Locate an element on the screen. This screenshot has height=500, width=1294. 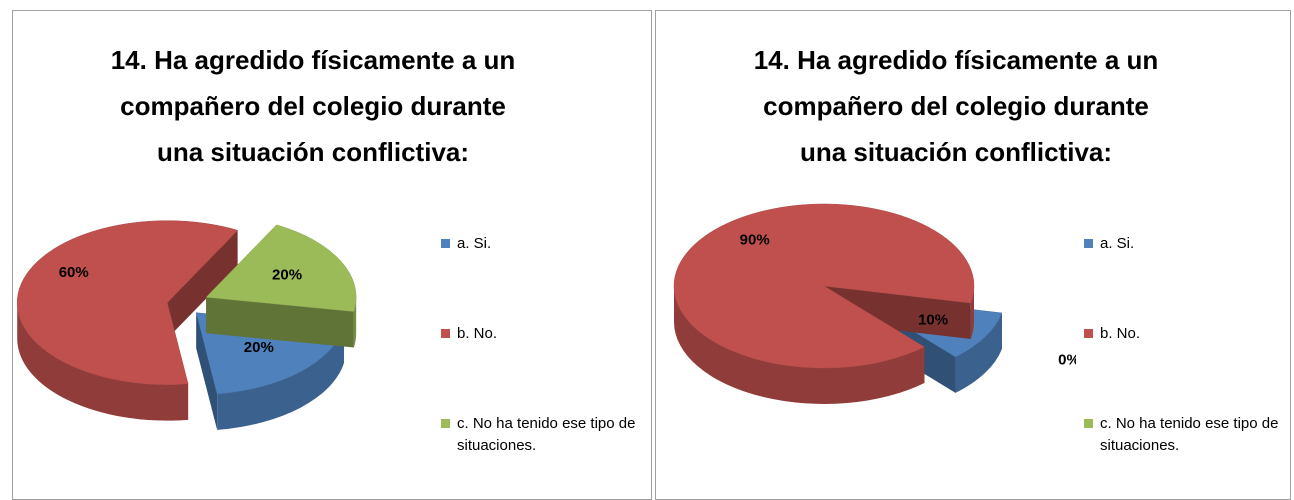
data-label: 10% is located at coordinates (933, 319).